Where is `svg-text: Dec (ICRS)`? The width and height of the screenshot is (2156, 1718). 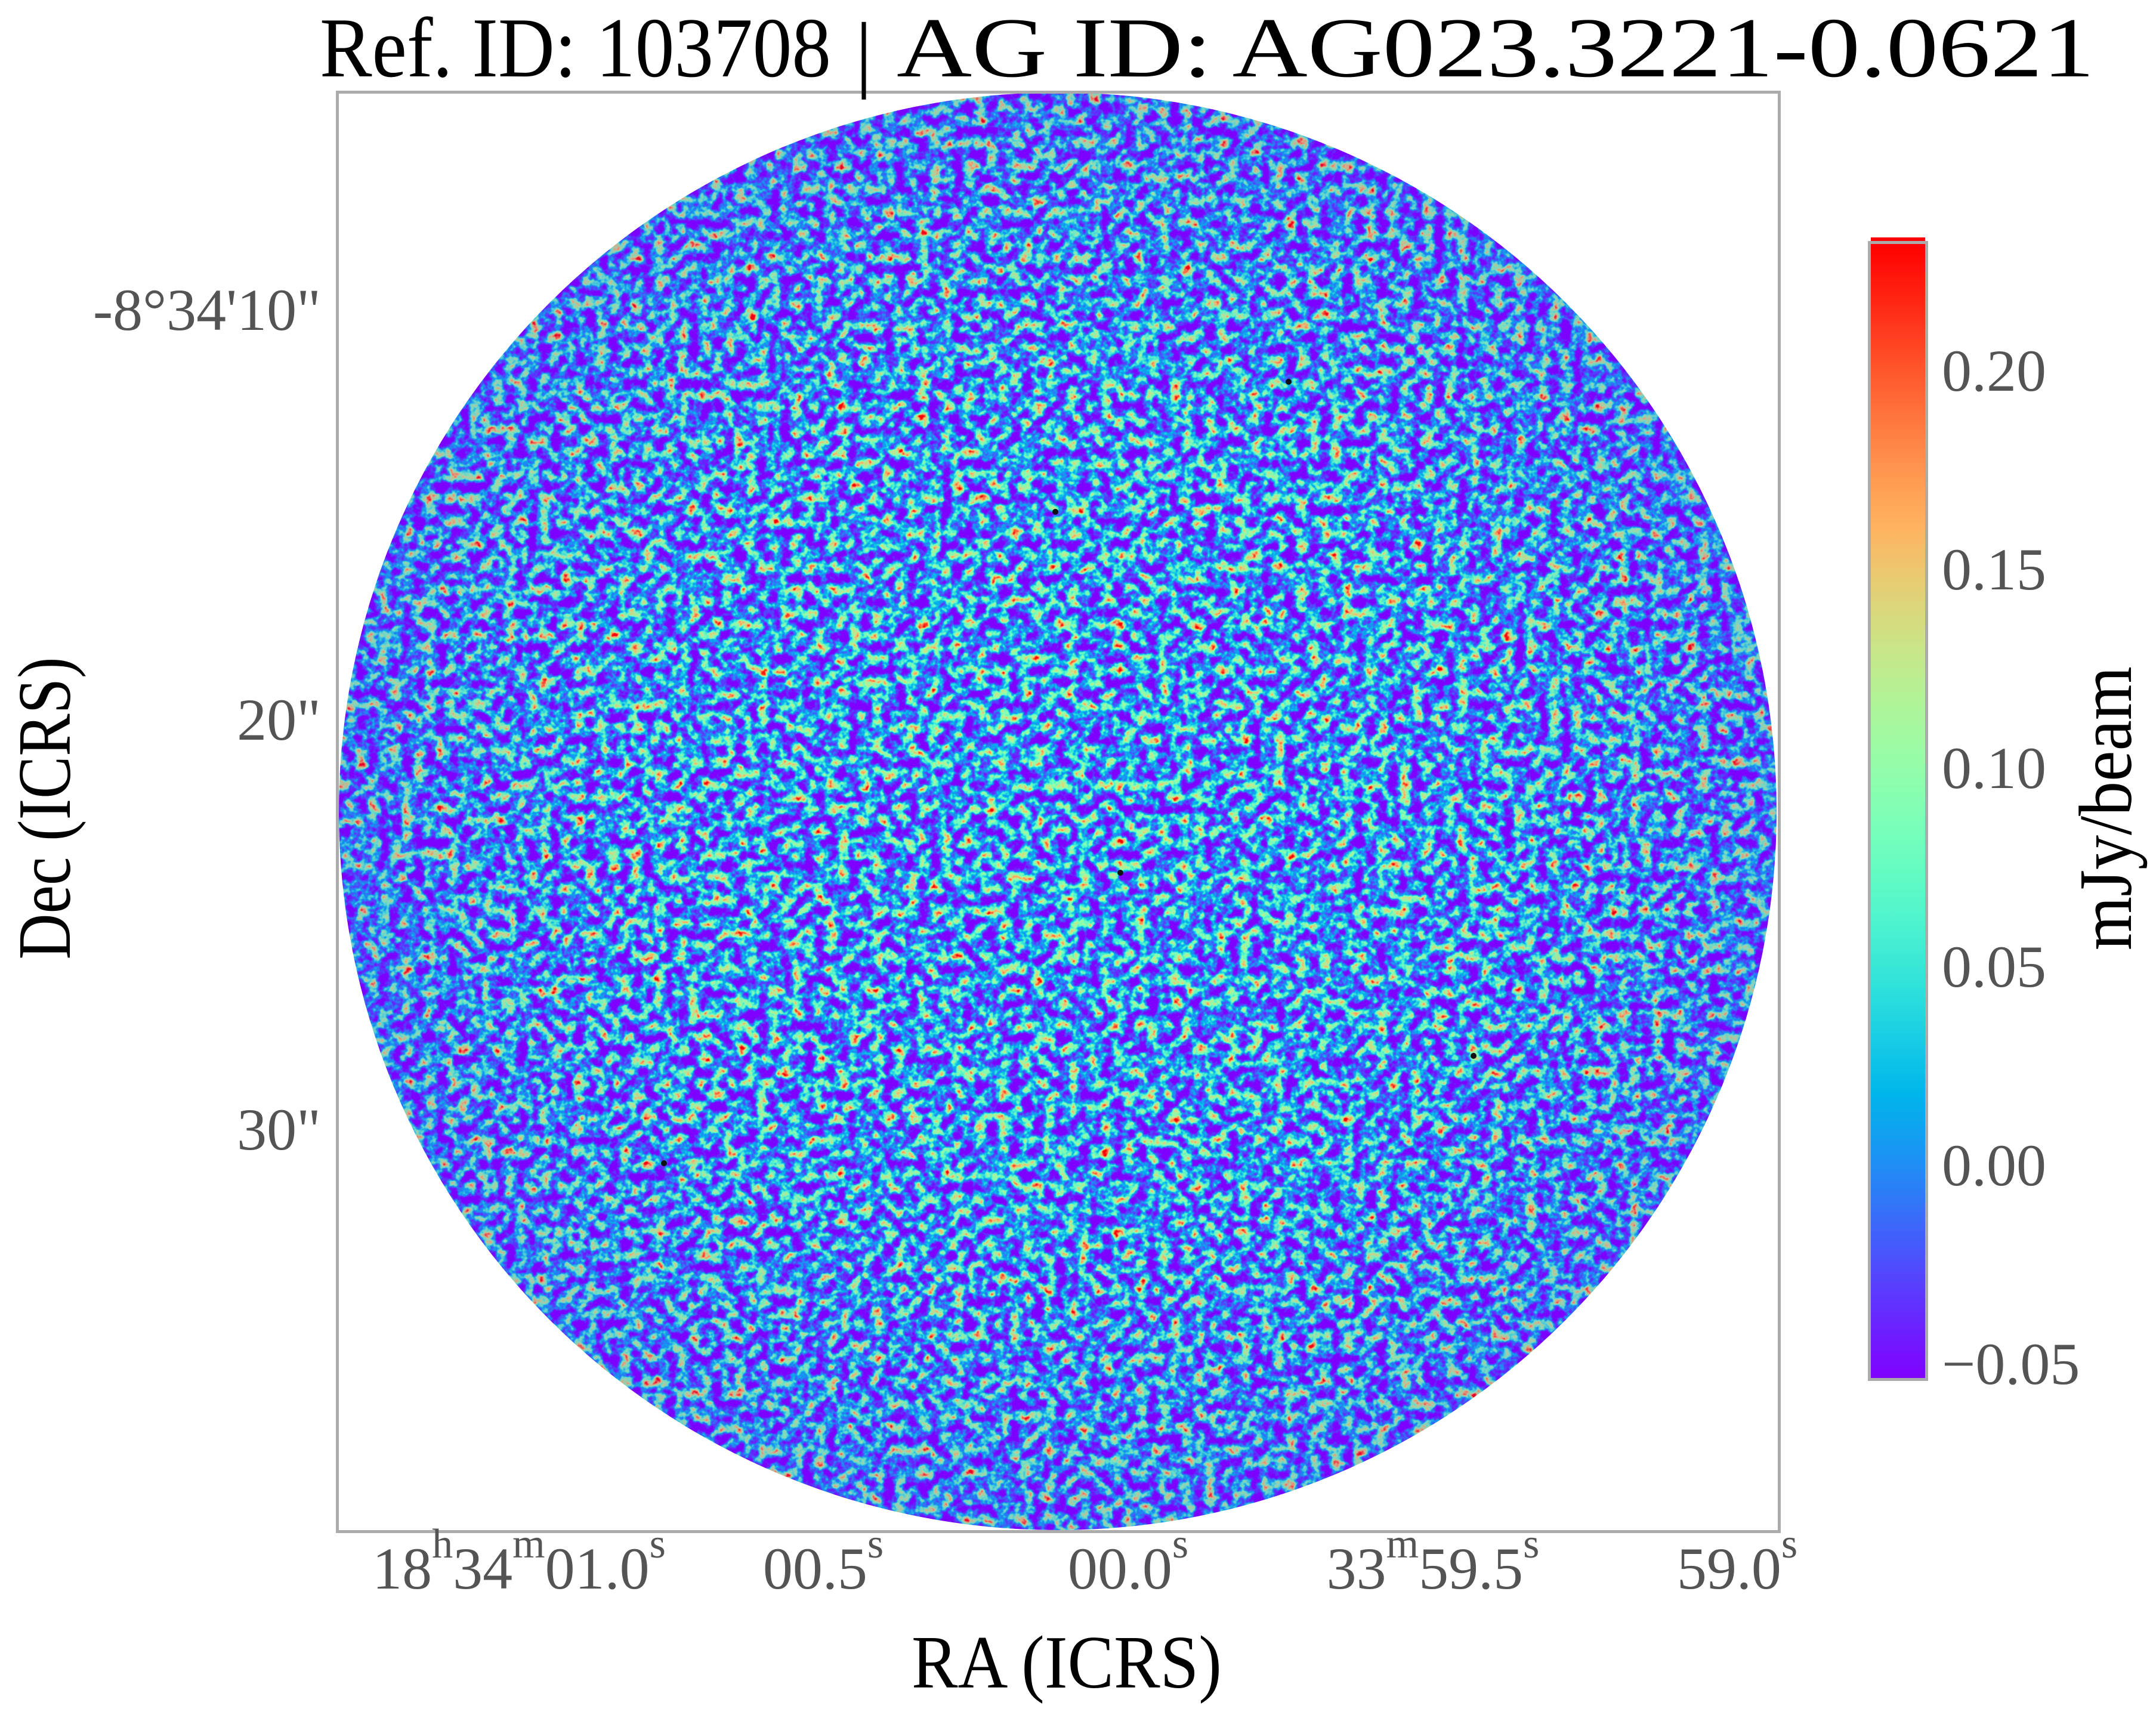
svg-text: Dec (ICRS) is located at coordinates (45, 808).